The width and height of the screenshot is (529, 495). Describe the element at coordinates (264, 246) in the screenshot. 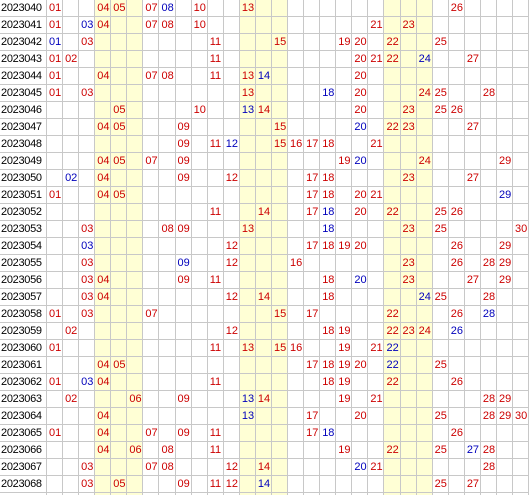

I see `table-row: 2023054 12 17 18 19 20 26 29 03` at that location.